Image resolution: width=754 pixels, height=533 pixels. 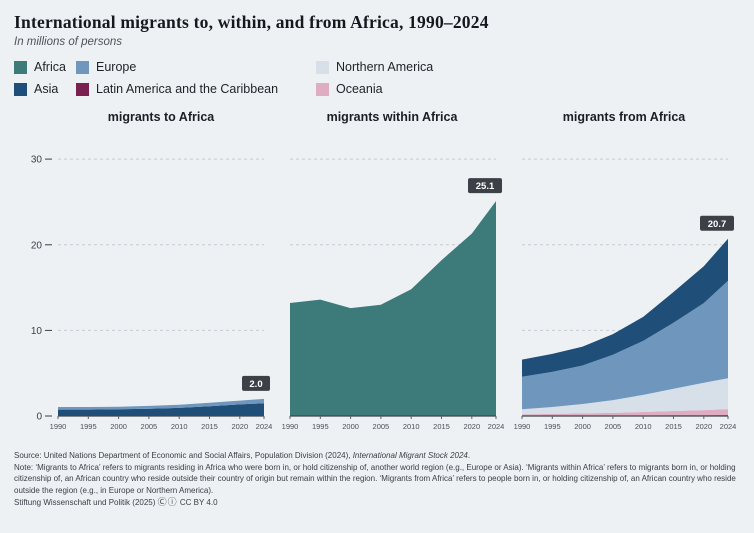 What do you see at coordinates (37, 160) in the screenshot?
I see `y-tick-label: 30` at bounding box center [37, 160].